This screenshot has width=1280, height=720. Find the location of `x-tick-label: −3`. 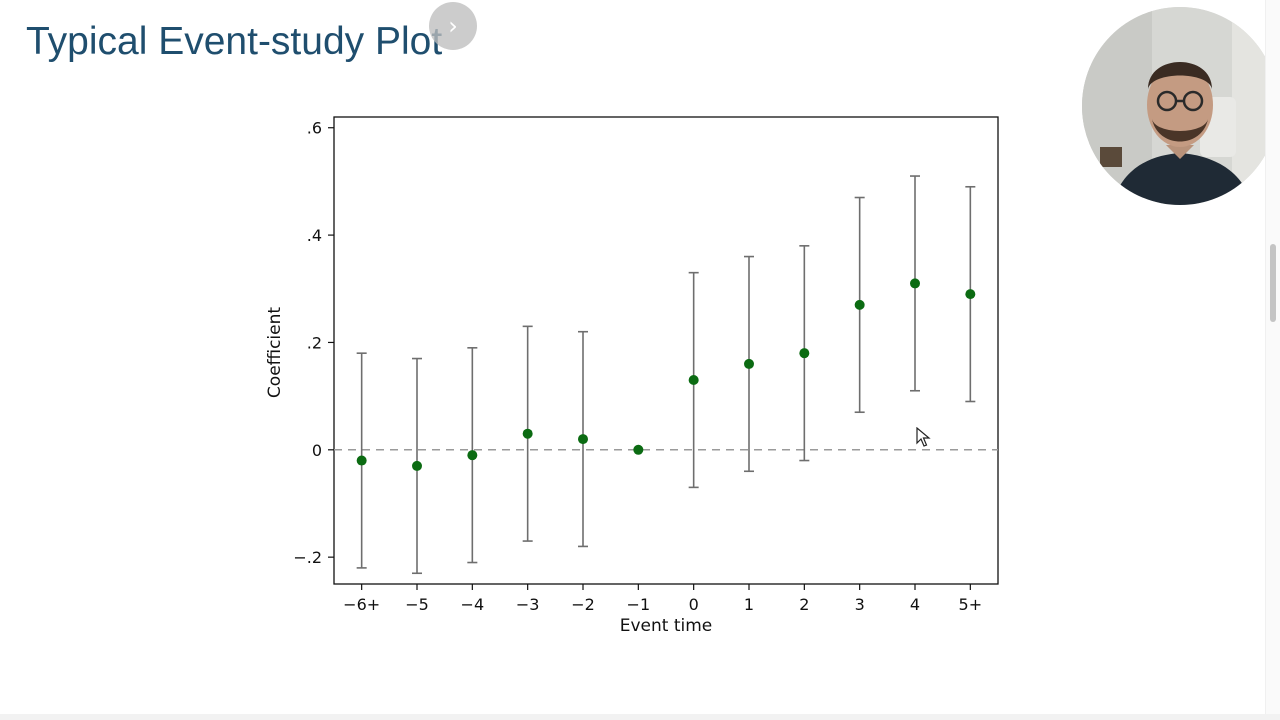

x-tick-label: −3 is located at coordinates (528, 604).